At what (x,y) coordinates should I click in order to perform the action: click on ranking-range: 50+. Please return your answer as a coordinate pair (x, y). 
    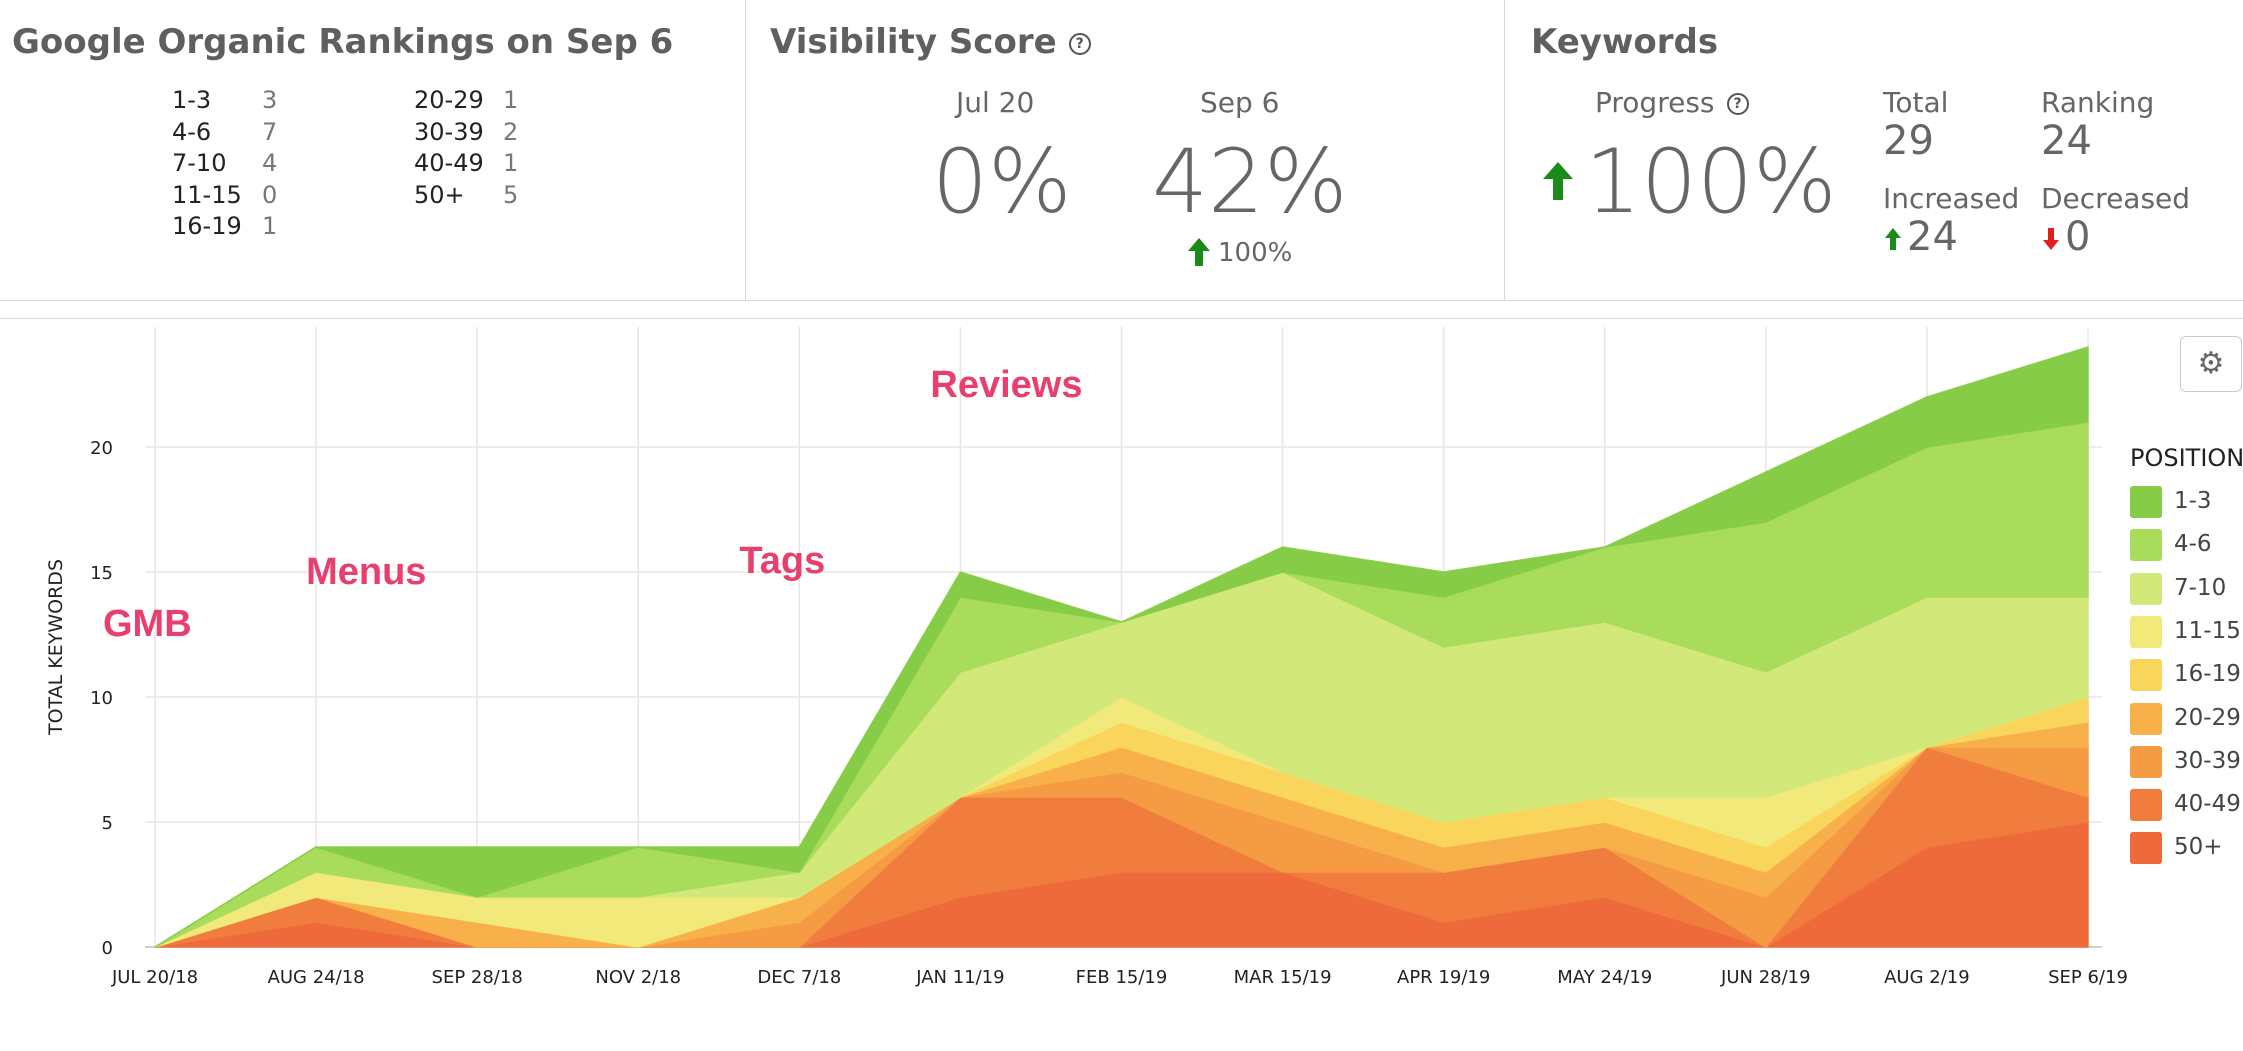
    Looking at the image, I should click on (439, 194).